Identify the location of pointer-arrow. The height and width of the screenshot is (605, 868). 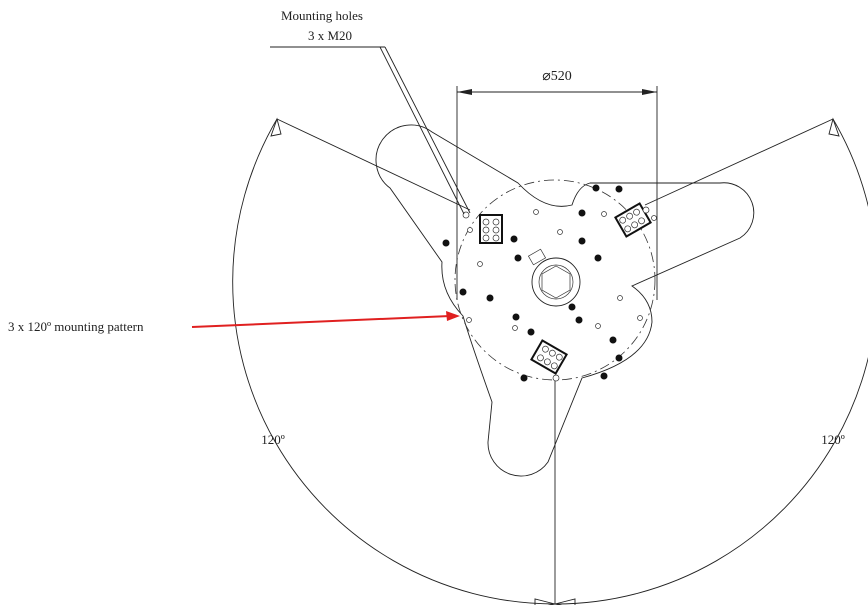
(321, 321).